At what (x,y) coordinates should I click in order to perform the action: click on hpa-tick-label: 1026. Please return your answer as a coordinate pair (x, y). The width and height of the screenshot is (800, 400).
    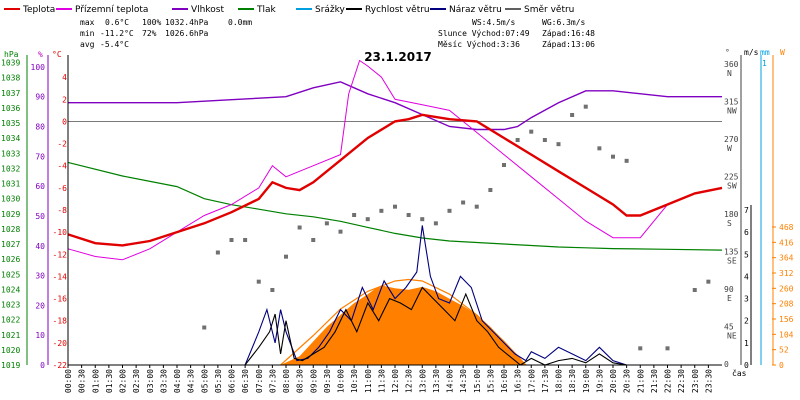
    Looking at the image, I should click on (10, 259).